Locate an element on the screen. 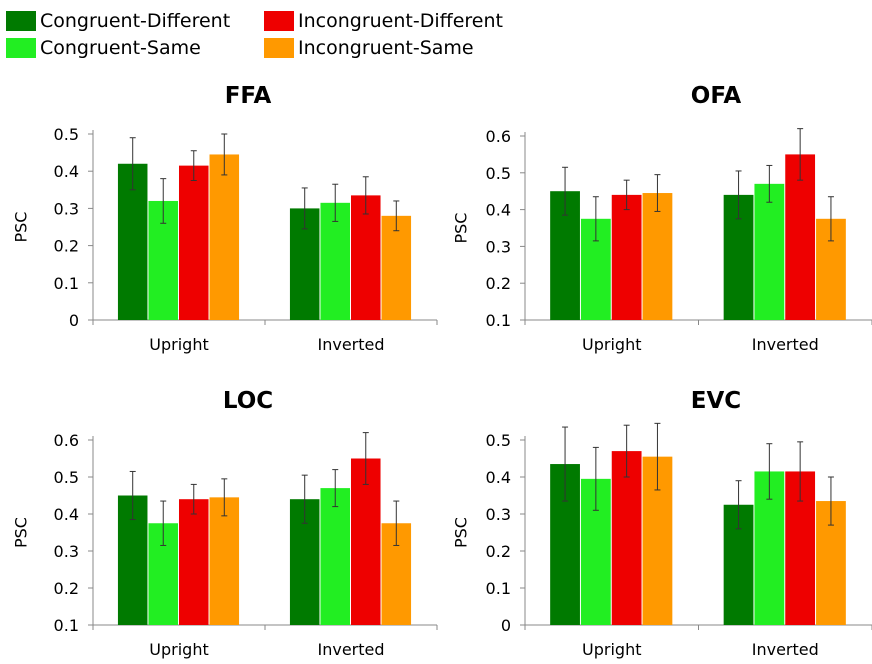  chart-title: FFA is located at coordinates (248, 96).